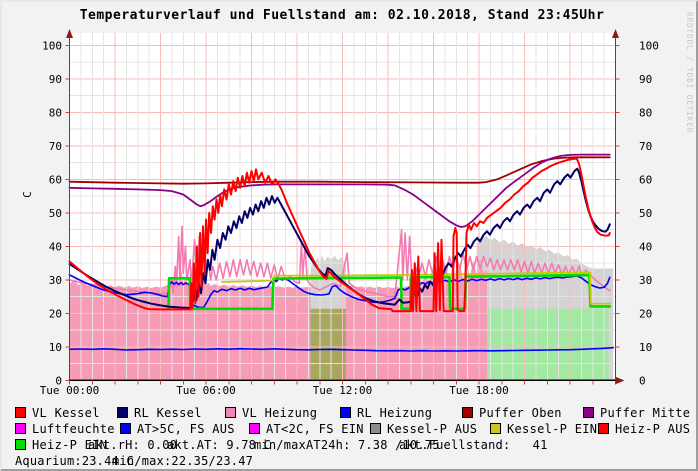  I want to click on legend-item-rl-kessel: RL Kessel, so click(159, 413).